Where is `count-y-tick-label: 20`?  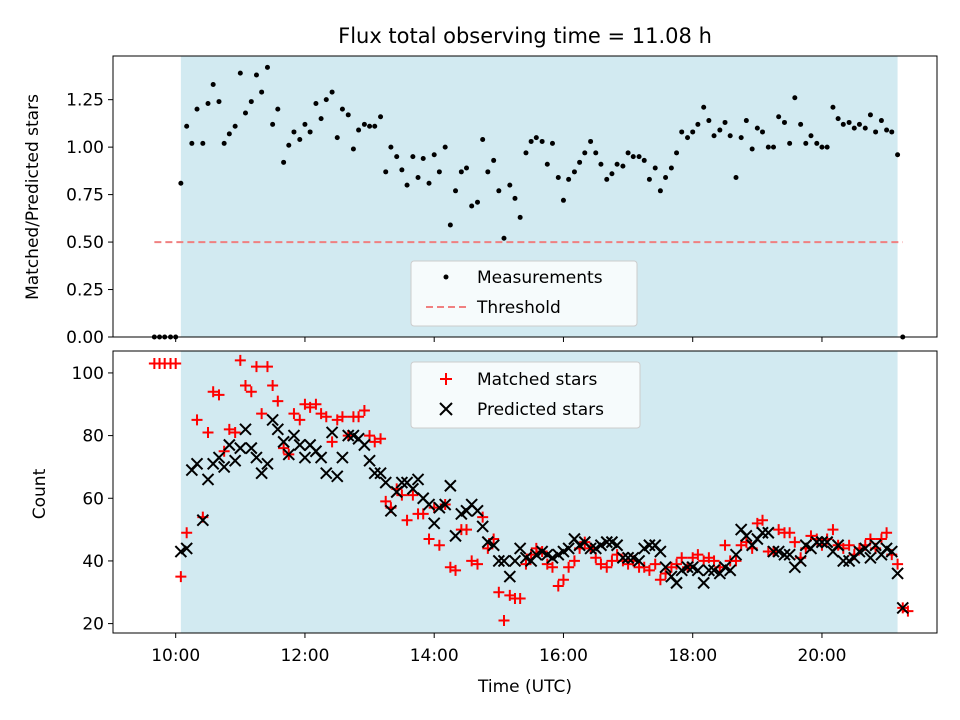
count-y-tick-label: 20 is located at coordinates (93, 625).